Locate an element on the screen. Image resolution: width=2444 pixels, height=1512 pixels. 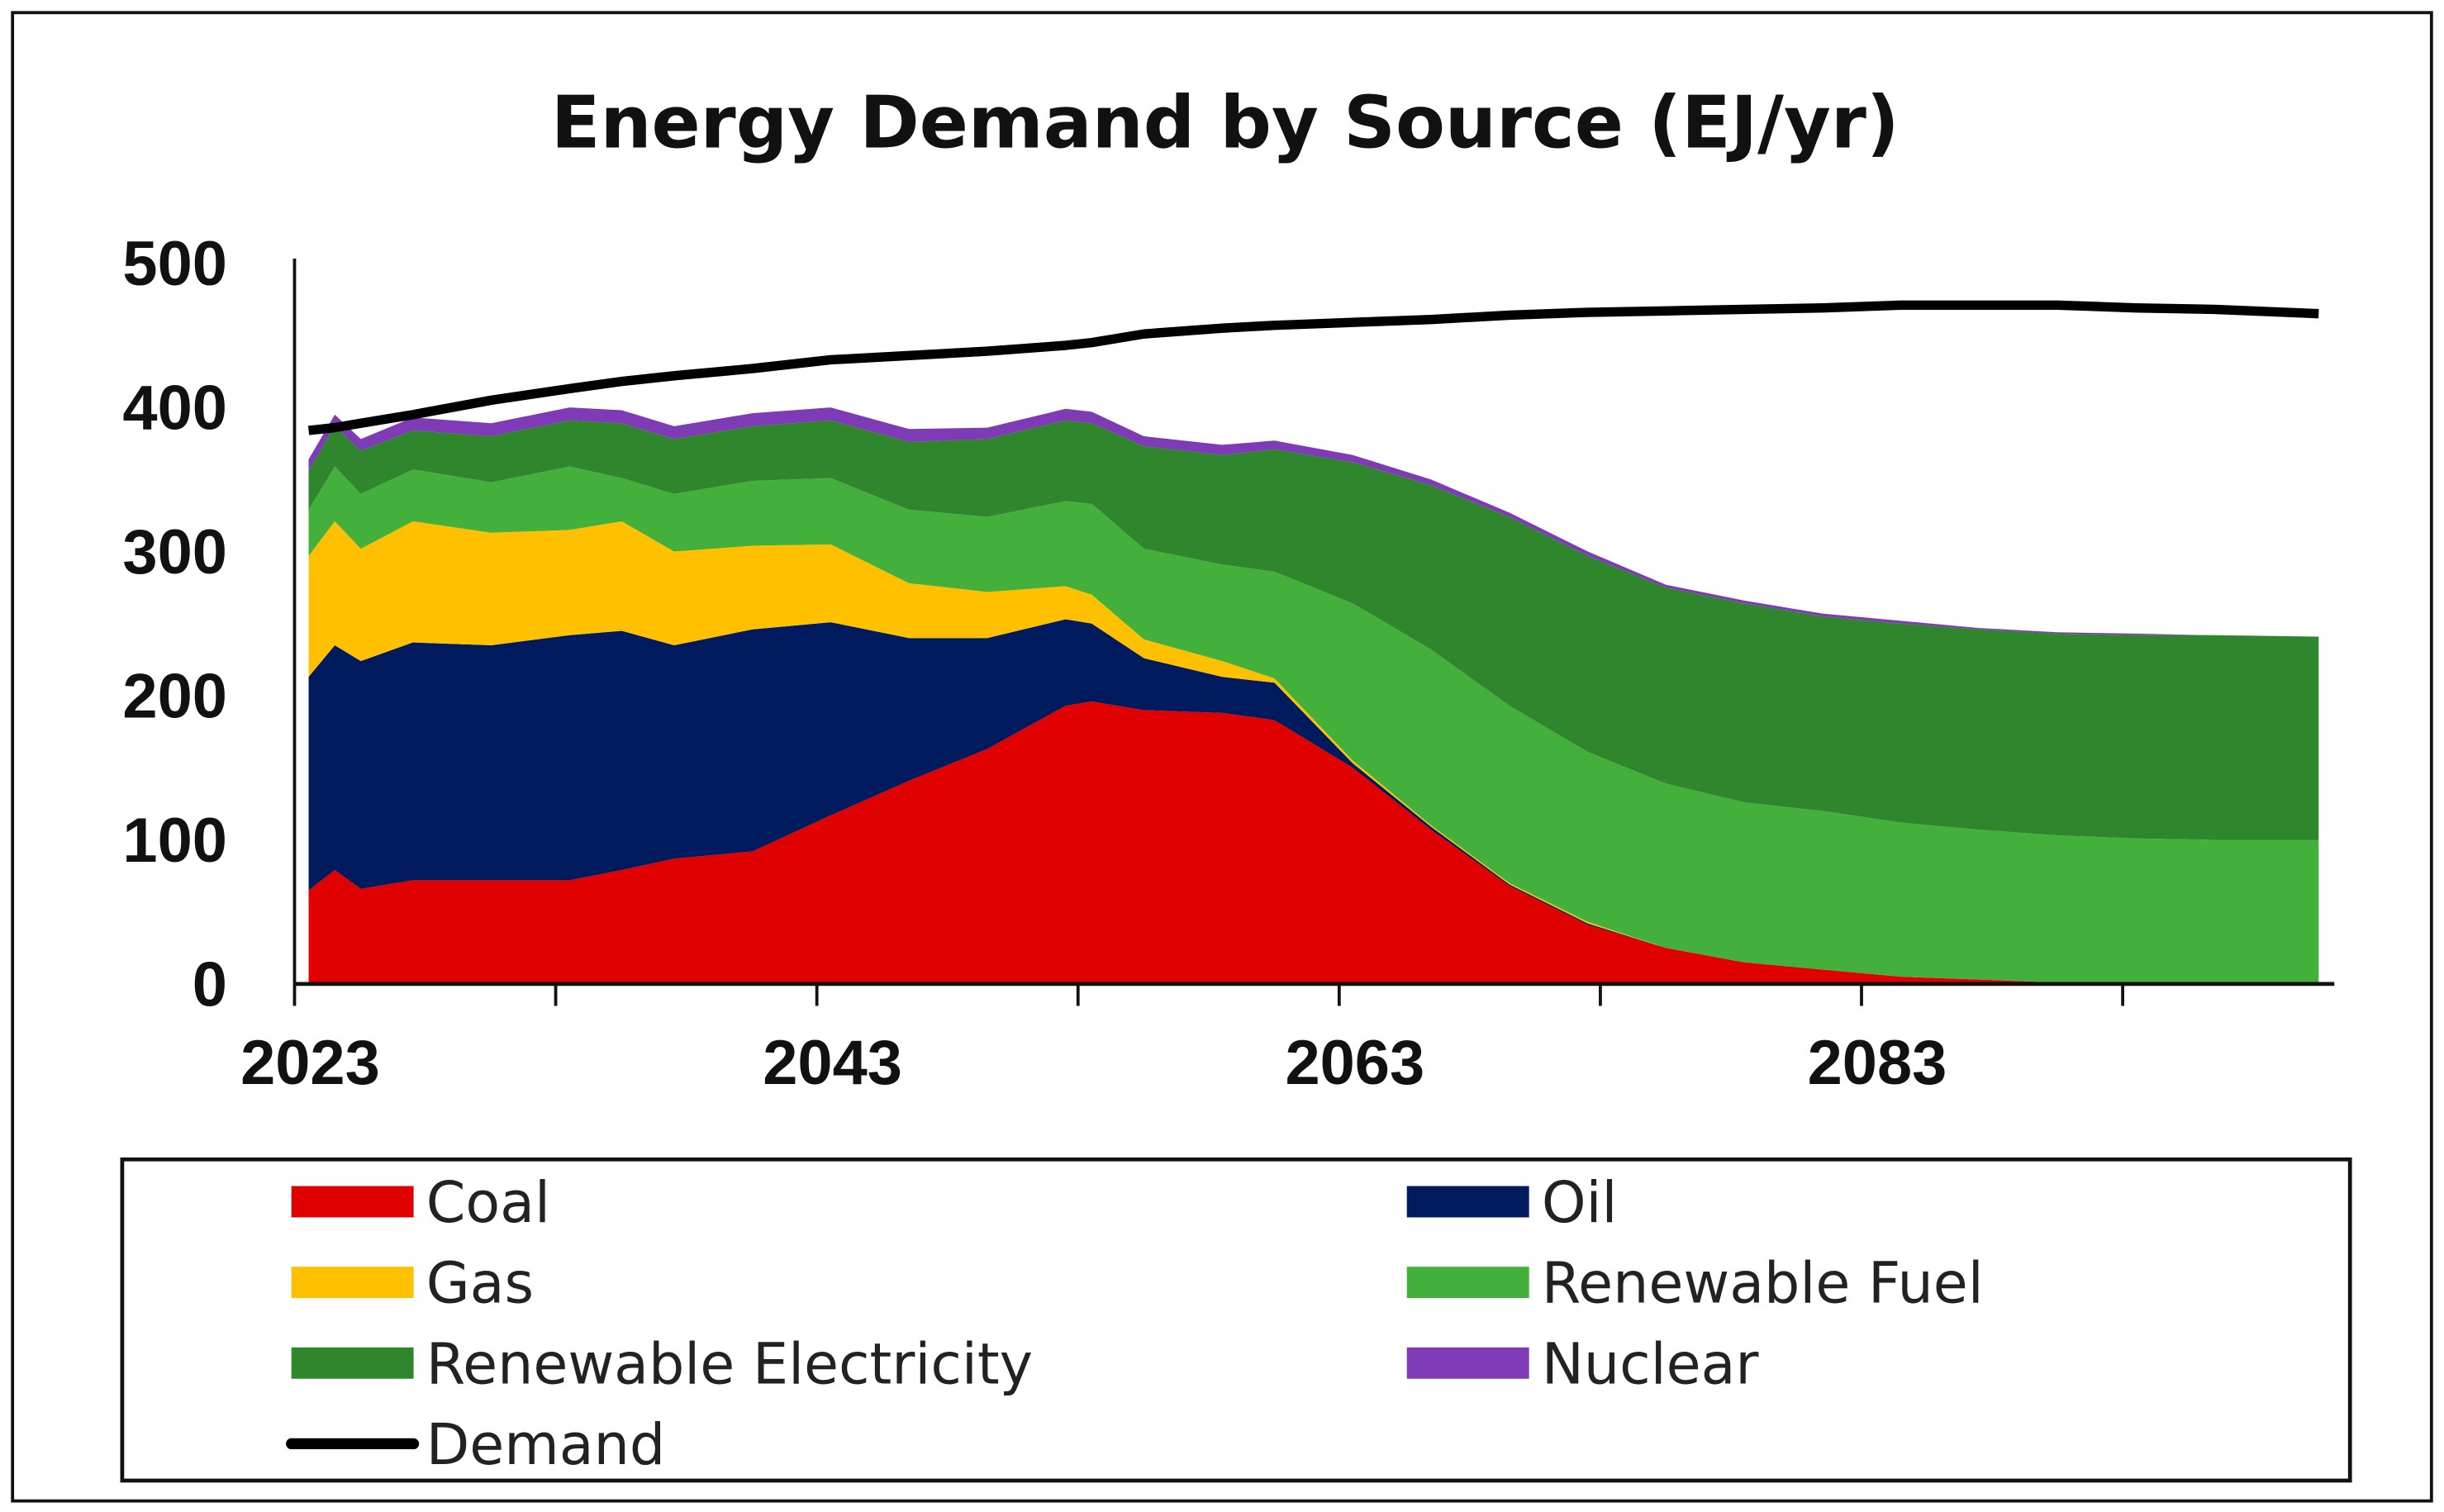
legend-item-renewable-fuel: Renewable Fuel is located at coordinates (1695, 1284).